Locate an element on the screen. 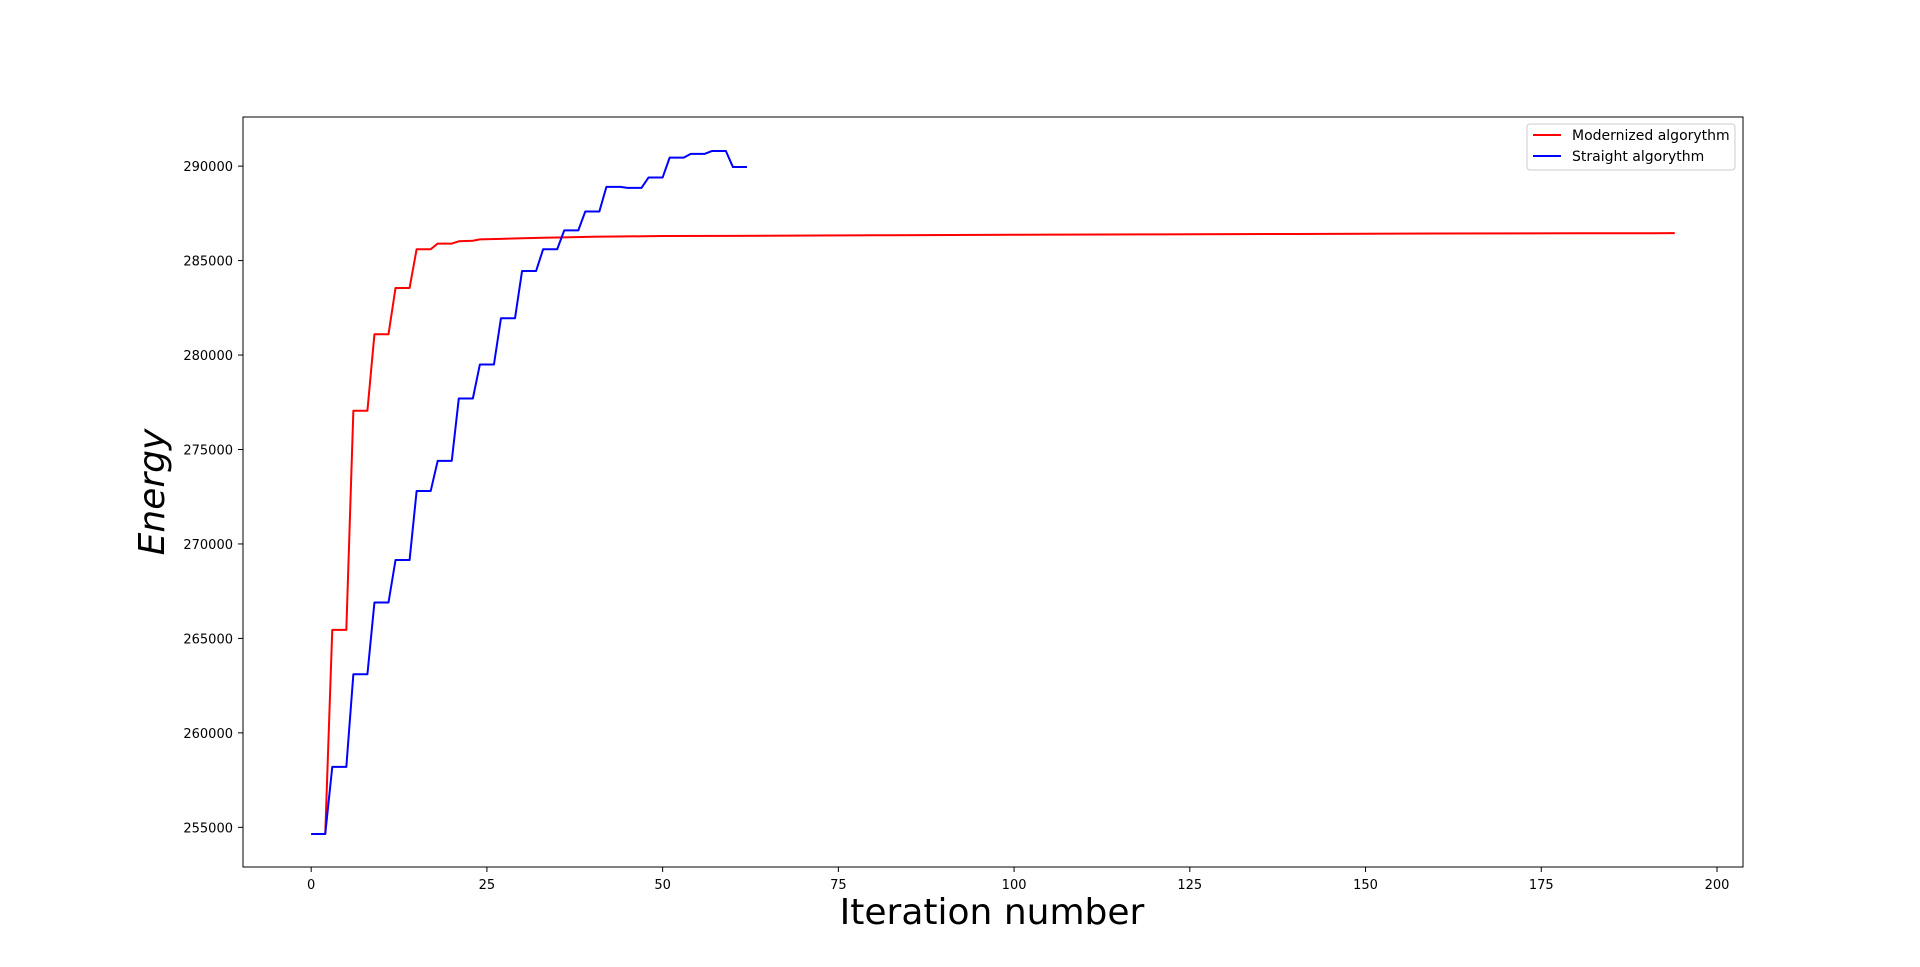 The height and width of the screenshot is (967, 1920). x-axis-ticks: 0 25 50 75 100 125 150 175 200 is located at coordinates (1018, 880).